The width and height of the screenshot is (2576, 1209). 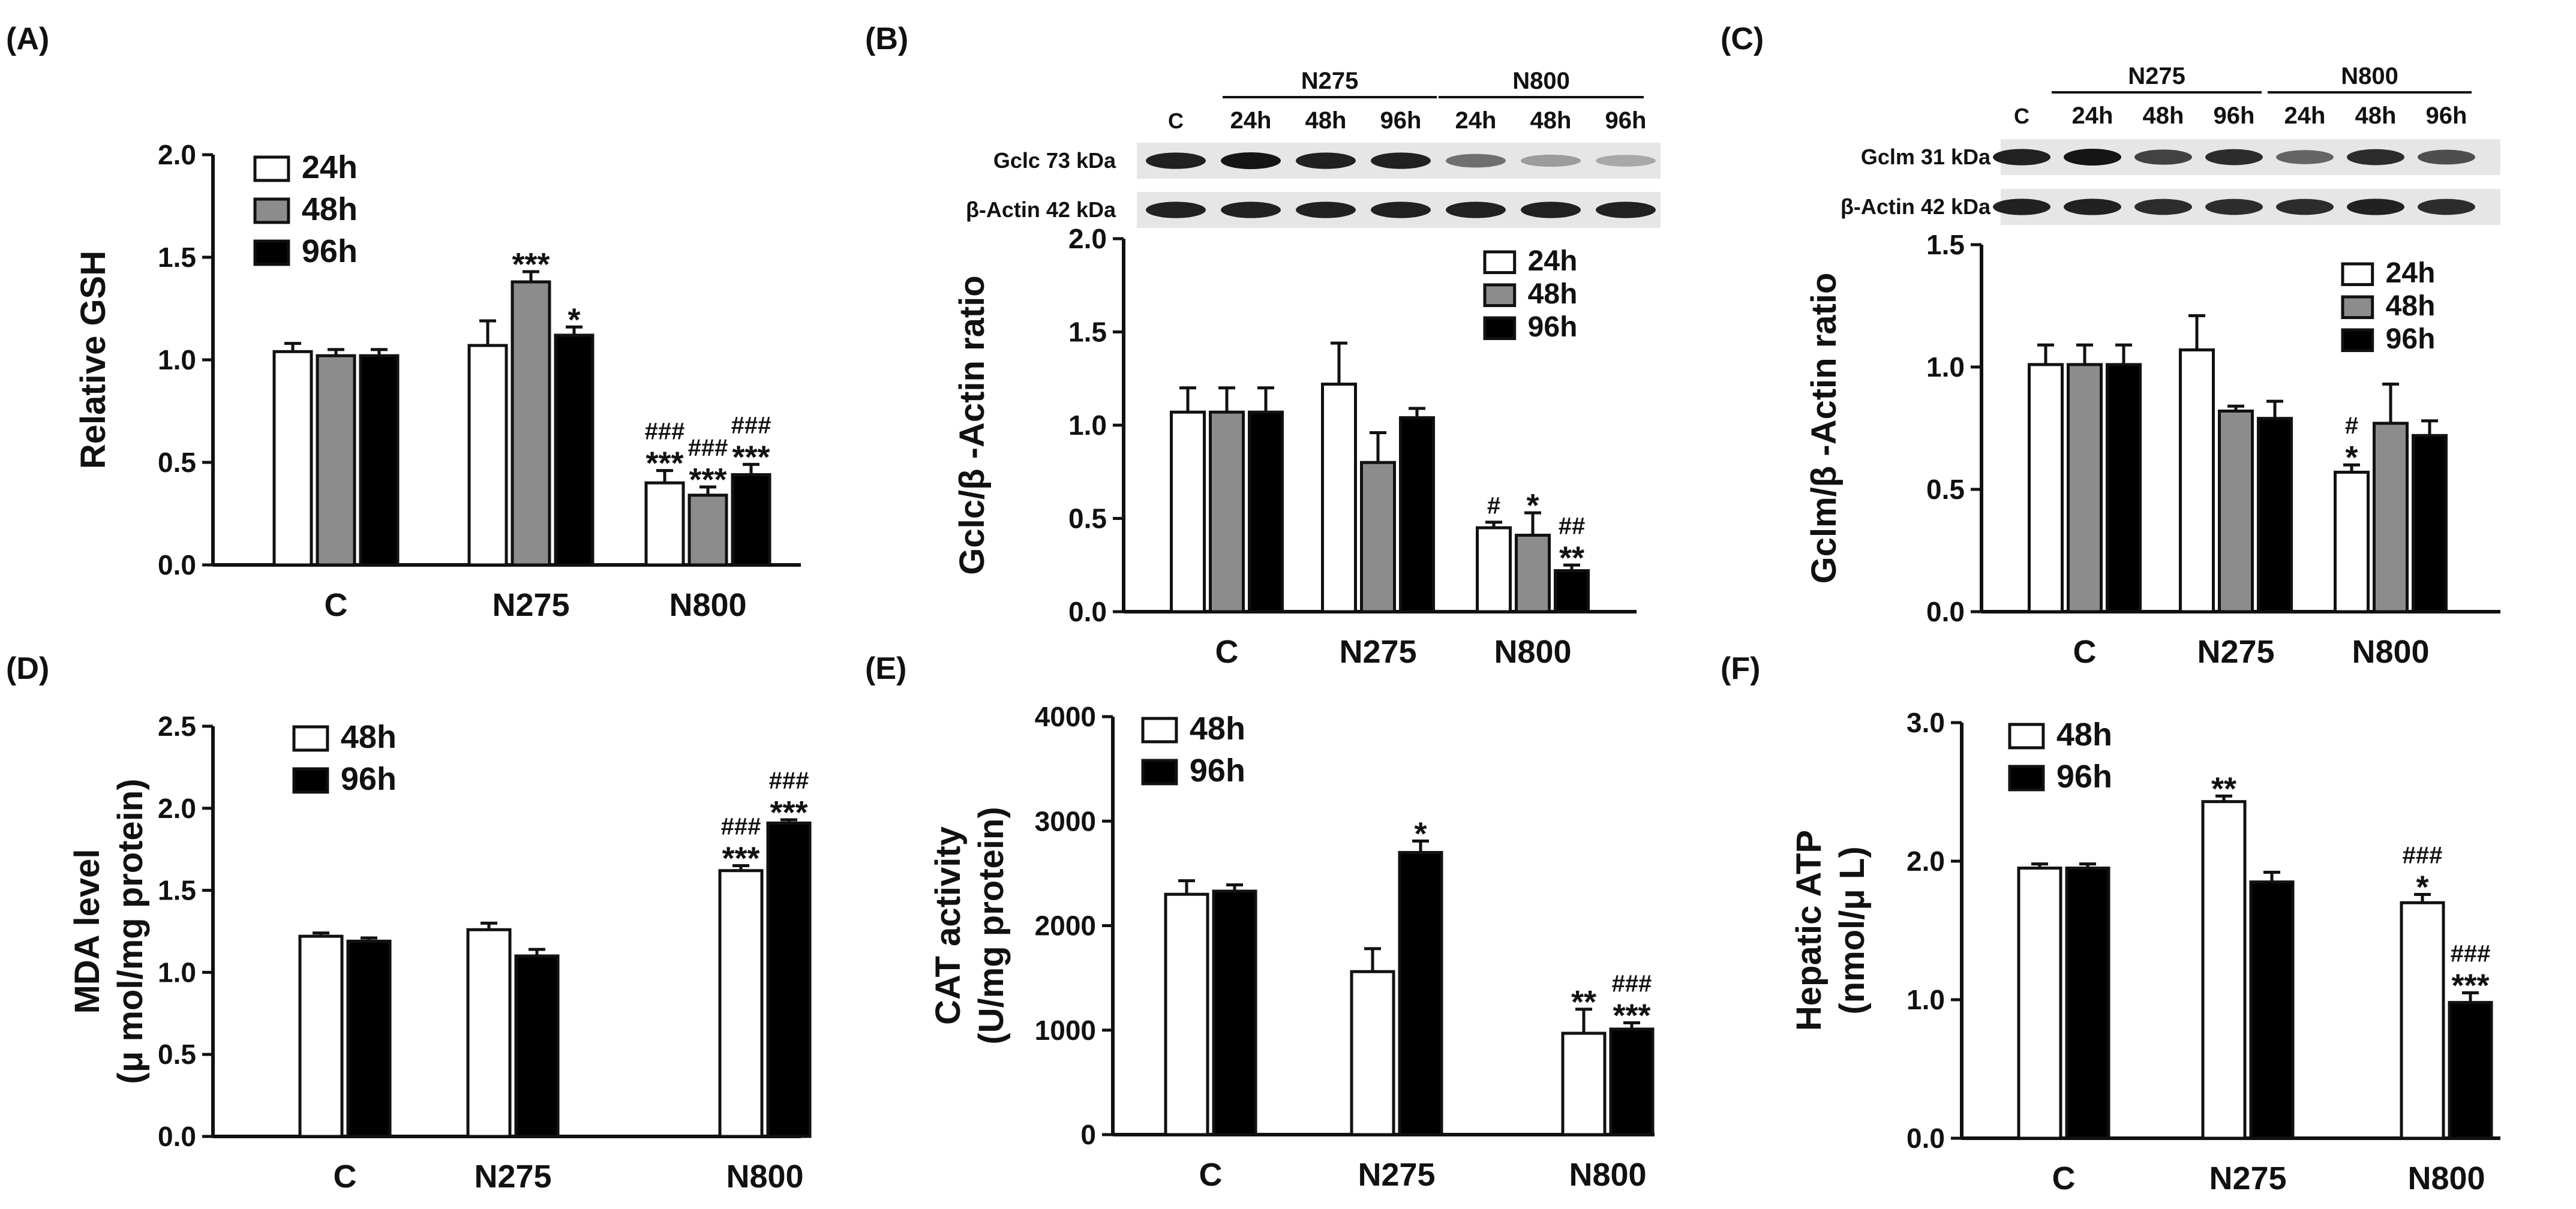 I want to click on y-tick-label: 3.0, so click(x=1926, y=722).